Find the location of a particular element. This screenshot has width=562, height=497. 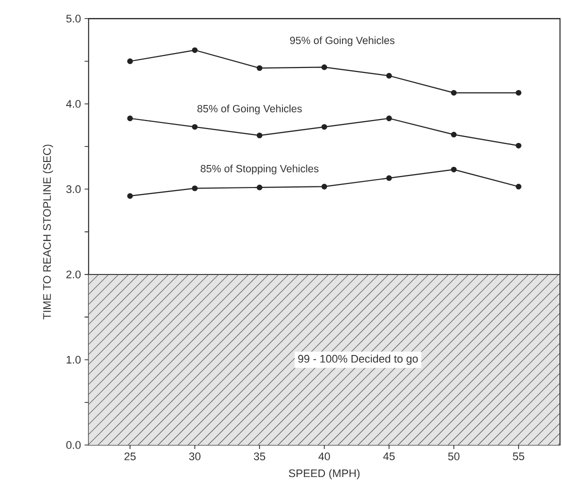

series-label: 85% of Going Vehicles is located at coordinates (249, 109).